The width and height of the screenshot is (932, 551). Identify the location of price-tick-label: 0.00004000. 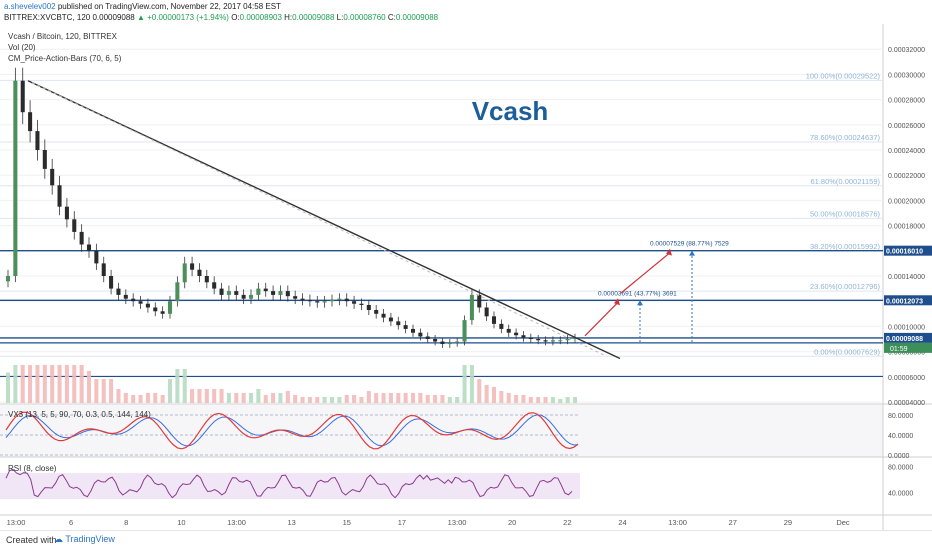
(906, 403).